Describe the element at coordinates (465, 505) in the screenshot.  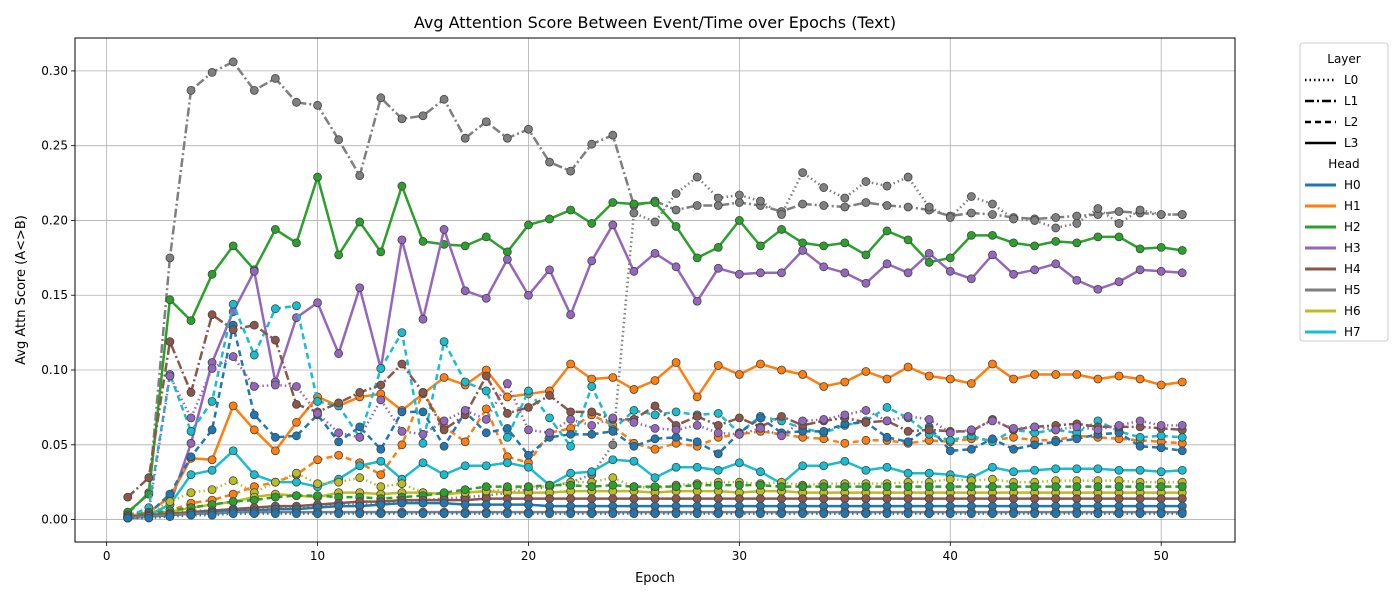
I see `data-point-h0-l3` at that location.